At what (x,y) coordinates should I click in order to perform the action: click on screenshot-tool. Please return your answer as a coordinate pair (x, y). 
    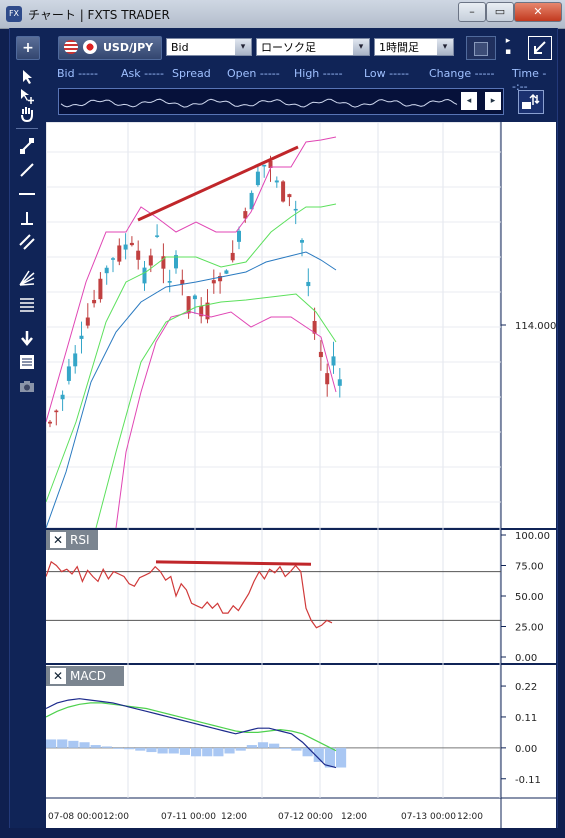
    Looking at the image, I should click on (27, 386).